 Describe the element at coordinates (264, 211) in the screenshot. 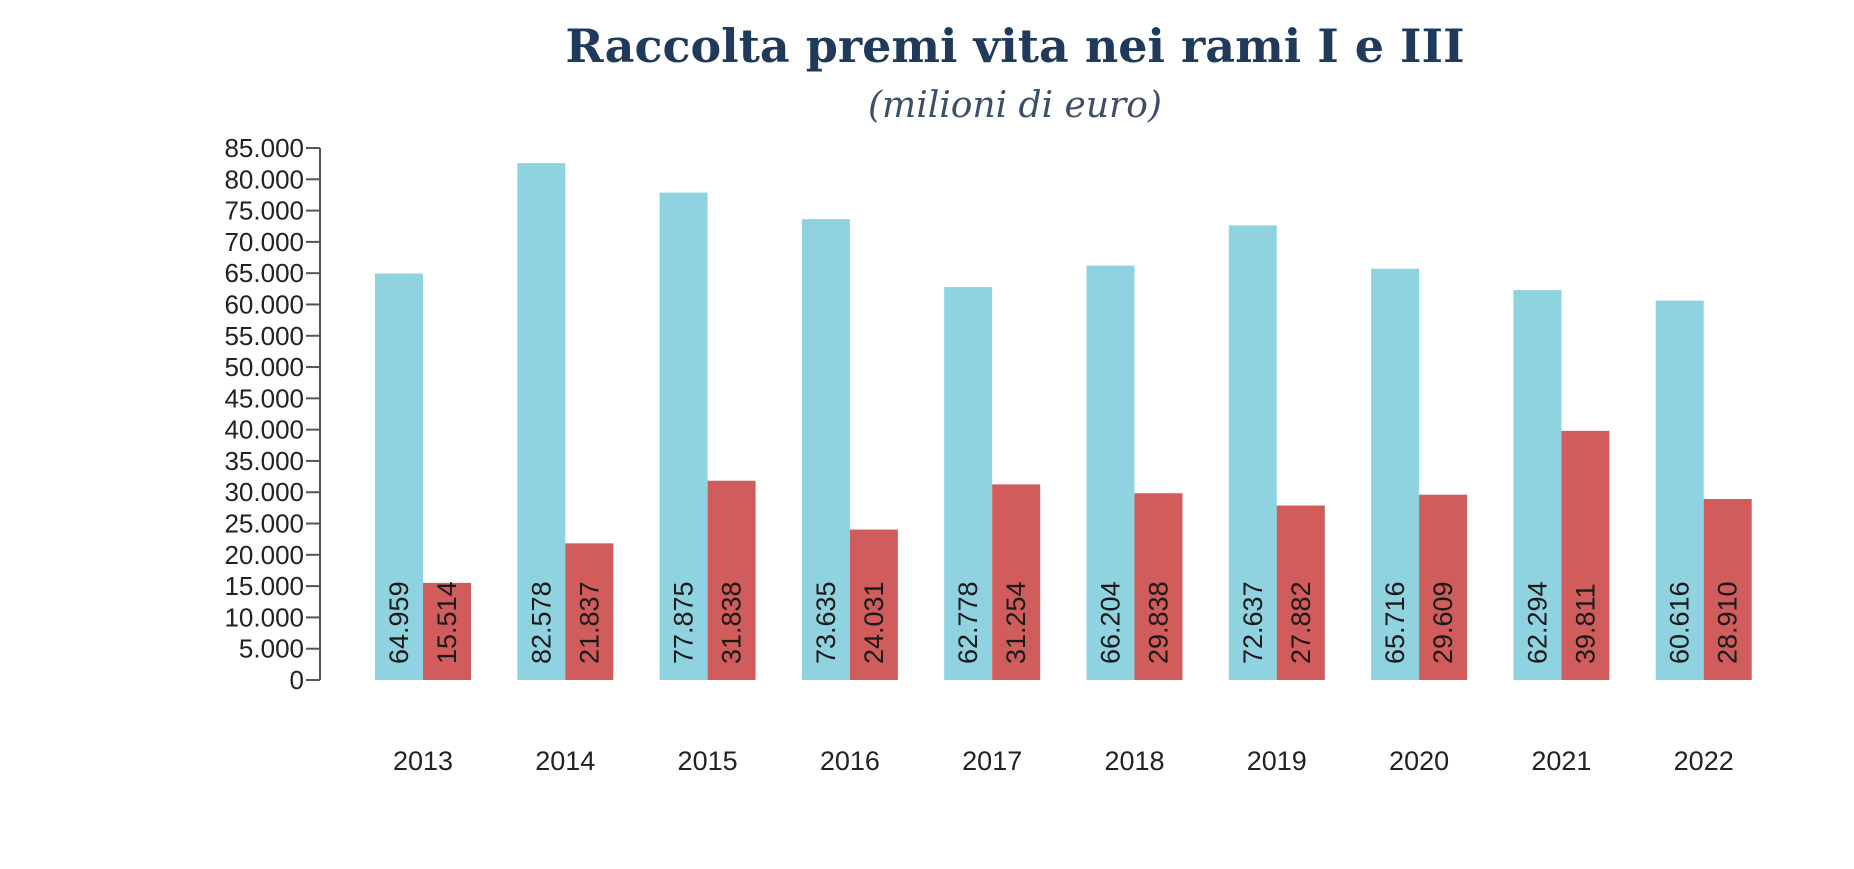

I see `y-tick-label: 75.000` at that location.